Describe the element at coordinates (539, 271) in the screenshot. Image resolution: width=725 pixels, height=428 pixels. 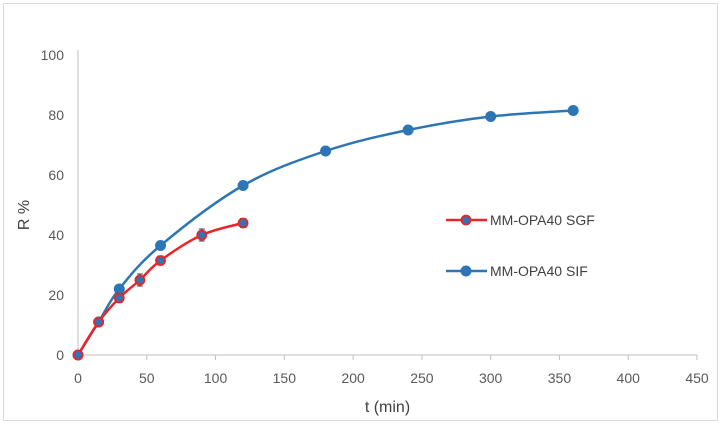
I see `legend-label: MM-OPA40 SIF` at that location.